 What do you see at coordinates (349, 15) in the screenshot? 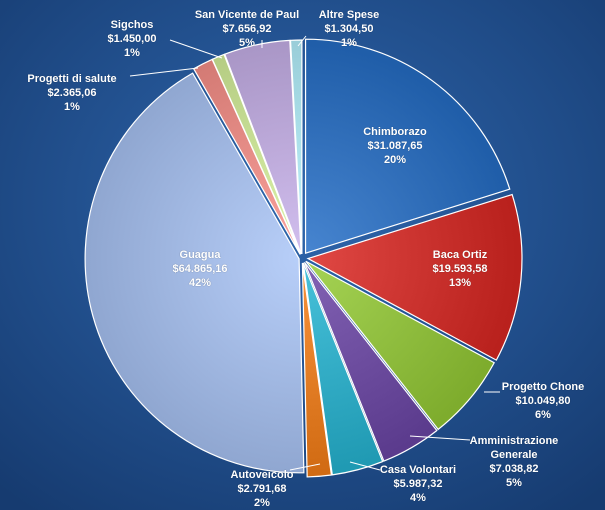
I see `slice-name: Altre Spese` at bounding box center [349, 15].